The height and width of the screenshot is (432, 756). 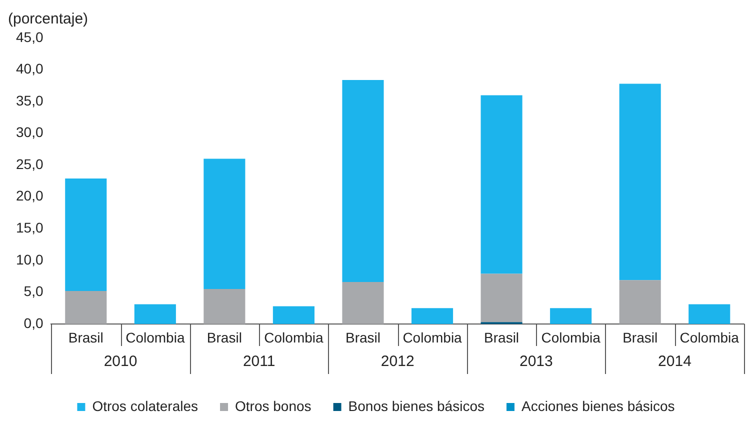 What do you see at coordinates (30, 259) in the screenshot?
I see `y-tick-label: 10,0` at bounding box center [30, 259].